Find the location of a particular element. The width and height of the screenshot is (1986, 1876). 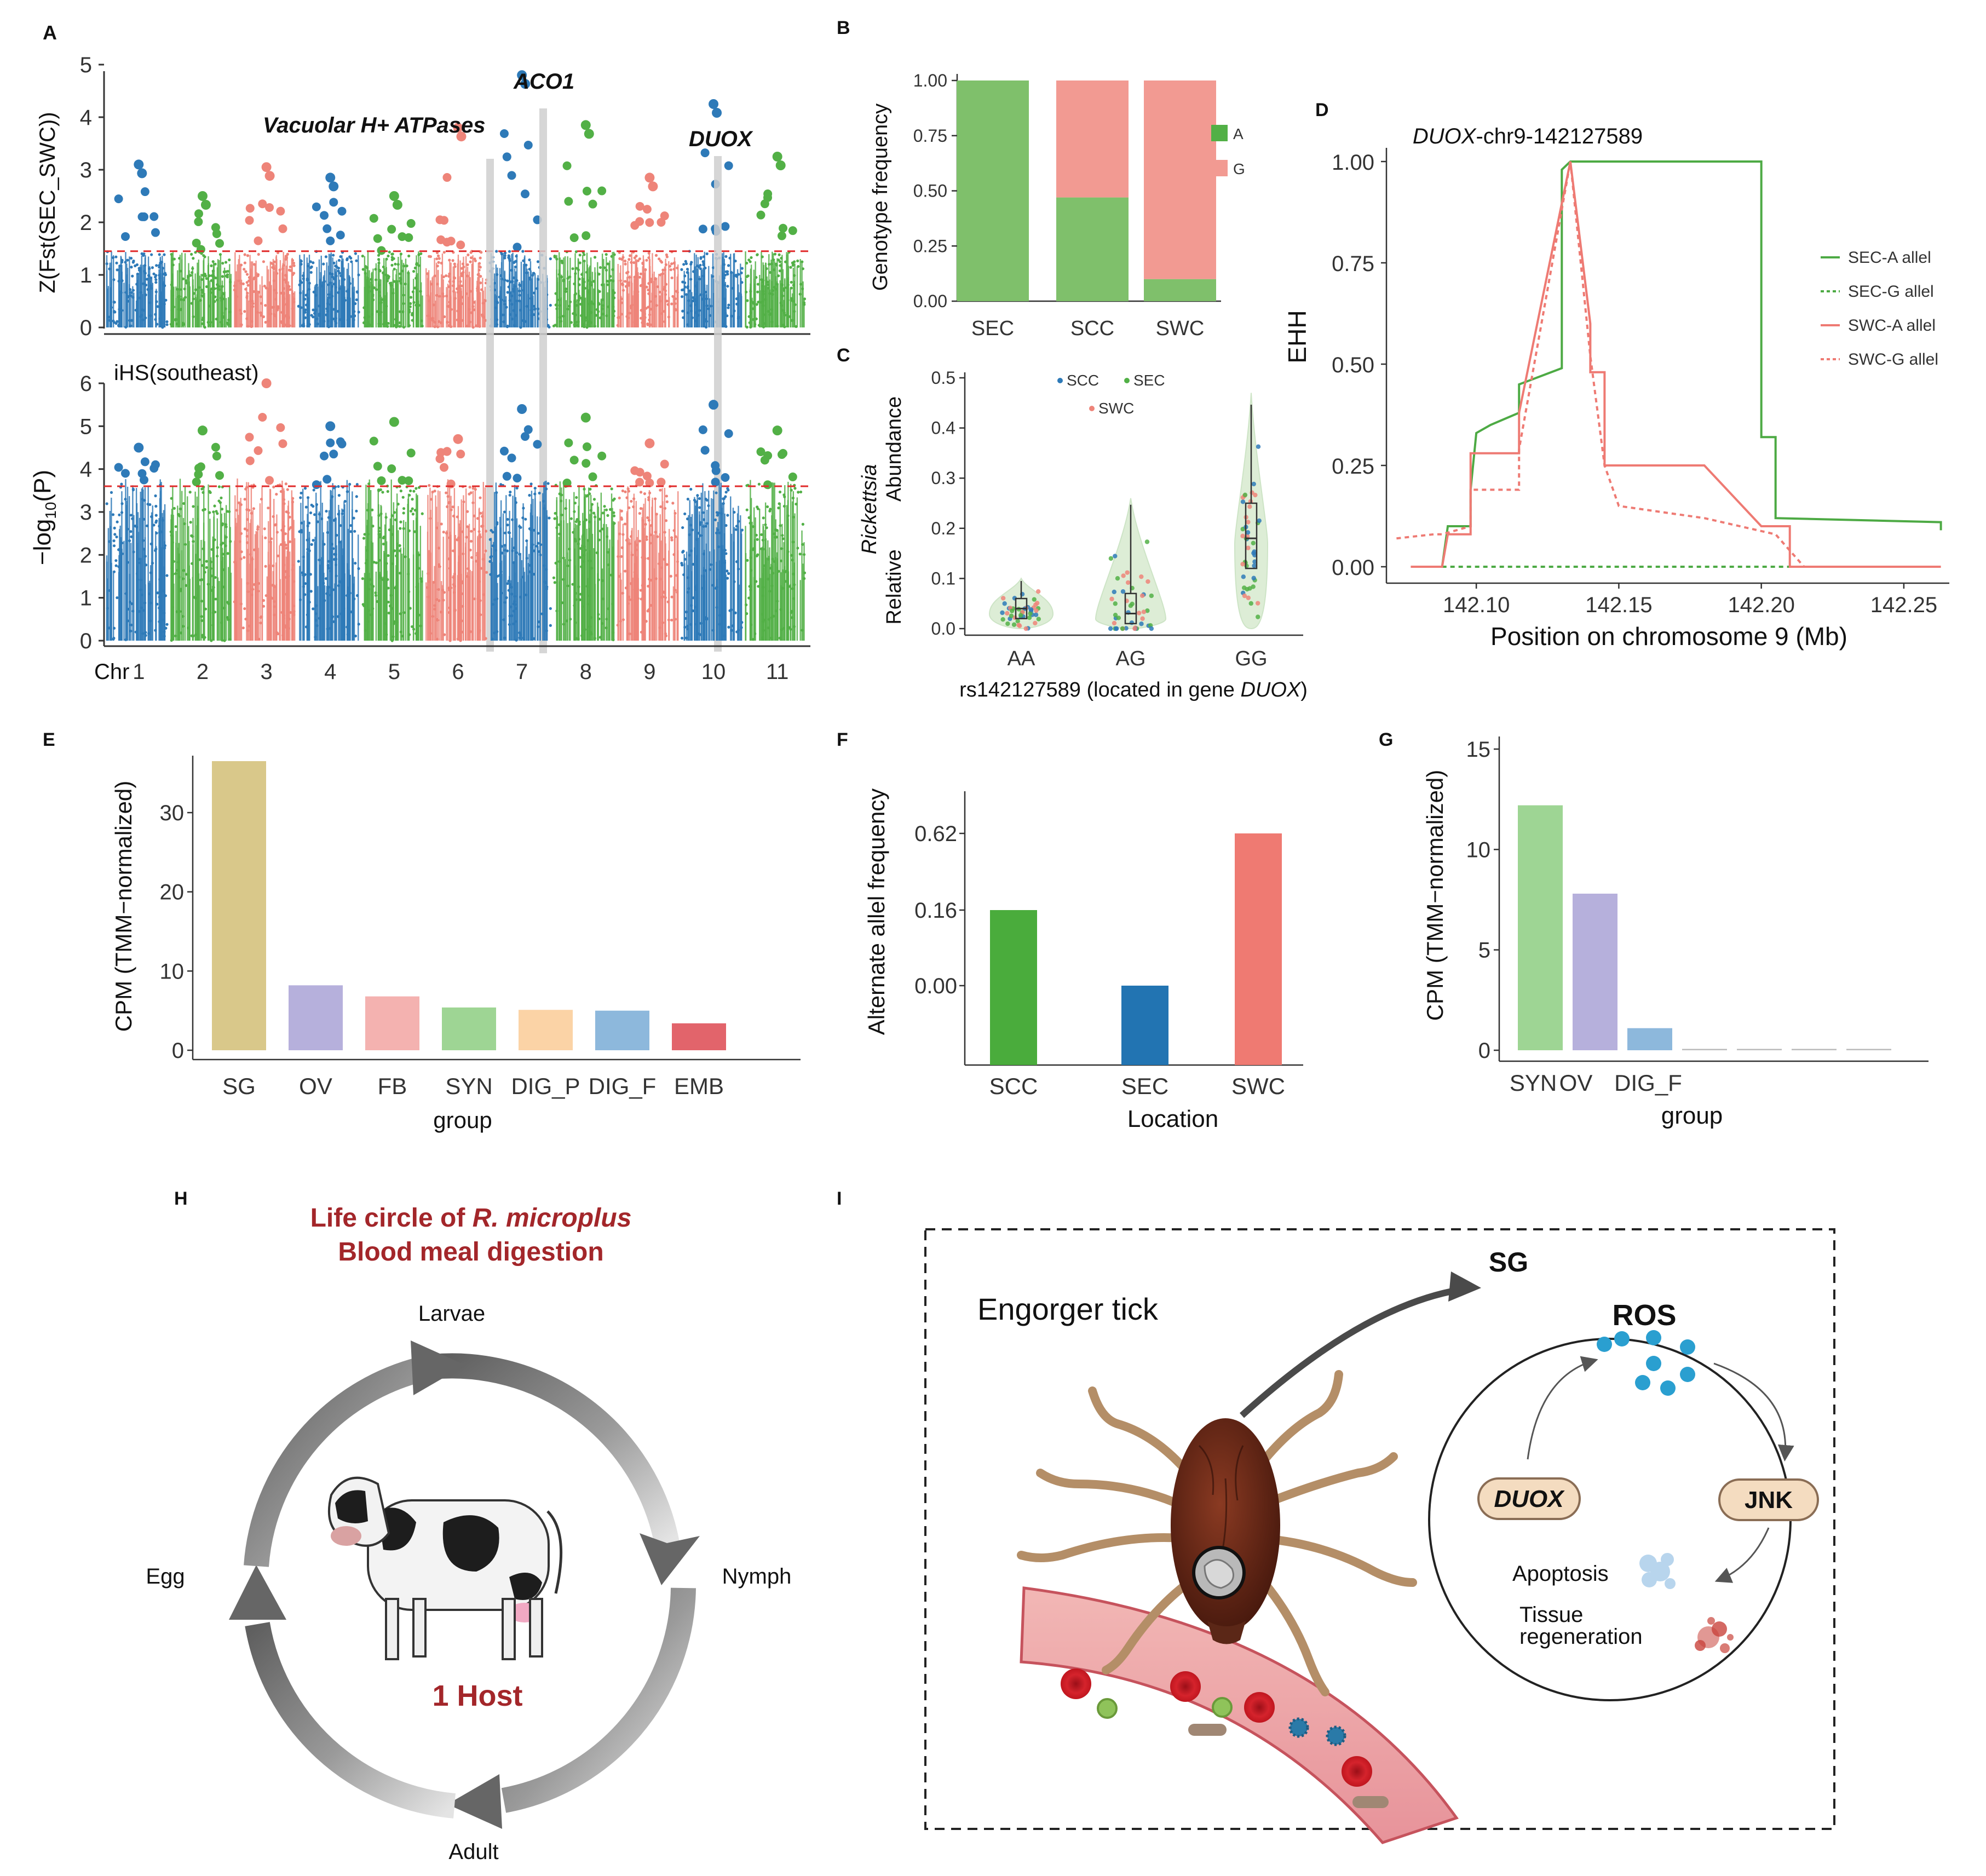

f-category-label: SCC is located at coordinates (1013, 1086).